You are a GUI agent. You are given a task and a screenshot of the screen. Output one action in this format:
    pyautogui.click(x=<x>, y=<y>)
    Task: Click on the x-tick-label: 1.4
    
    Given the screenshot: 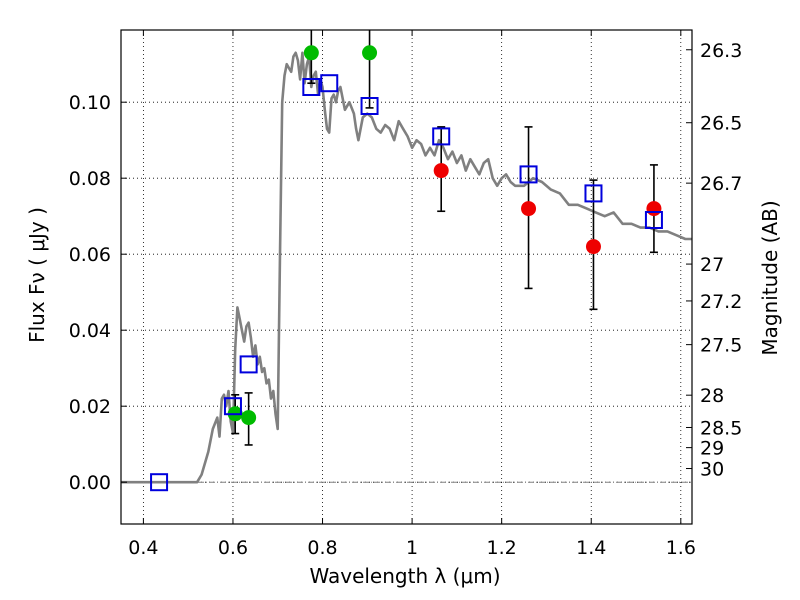 What is the action you would take?
    pyautogui.click(x=591, y=548)
    